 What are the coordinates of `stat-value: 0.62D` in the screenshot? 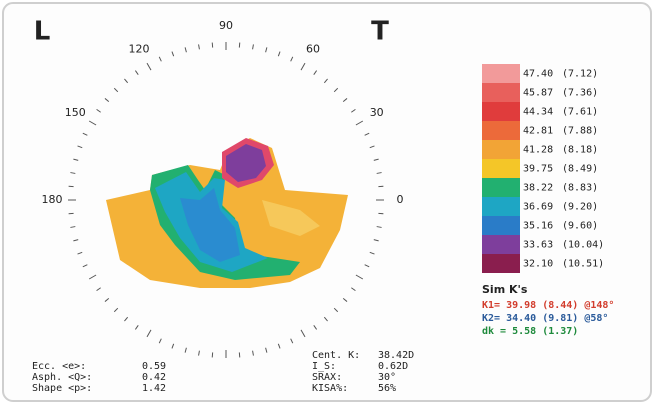 It's located at (393, 366).